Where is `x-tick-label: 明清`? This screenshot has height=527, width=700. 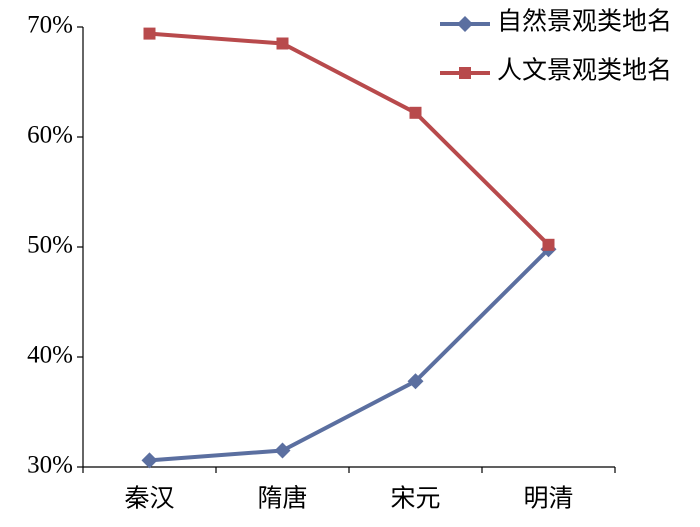 x-tick-label: 明清 is located at coordinates (548, 499).